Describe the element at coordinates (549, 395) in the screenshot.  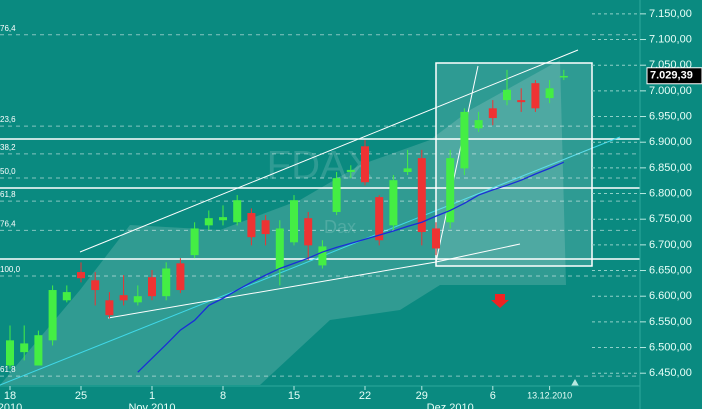
I see `x-tick-label: 13.12.2010` at that location.